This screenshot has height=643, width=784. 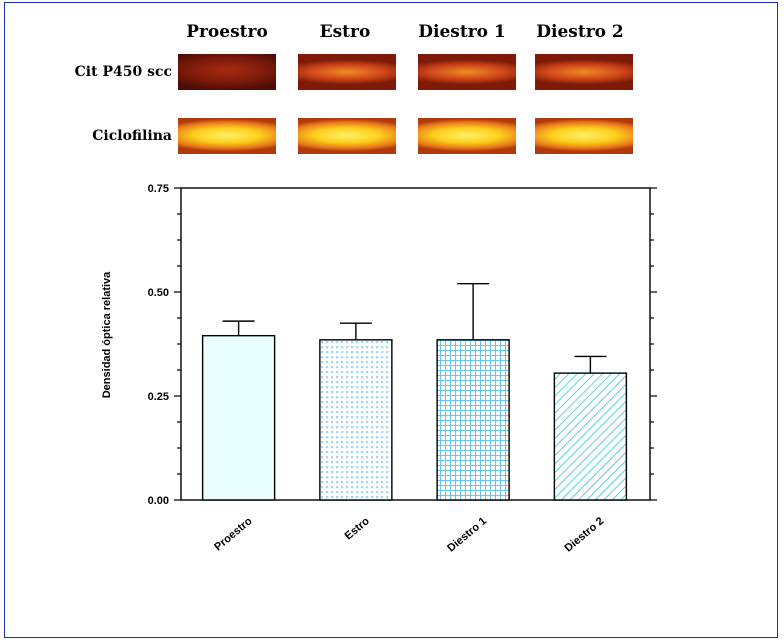 What do you see at coordinates (585, 534) in the screenshot?
I see `x-tick-label: Diestro 2` at bounding box center [585, 534].